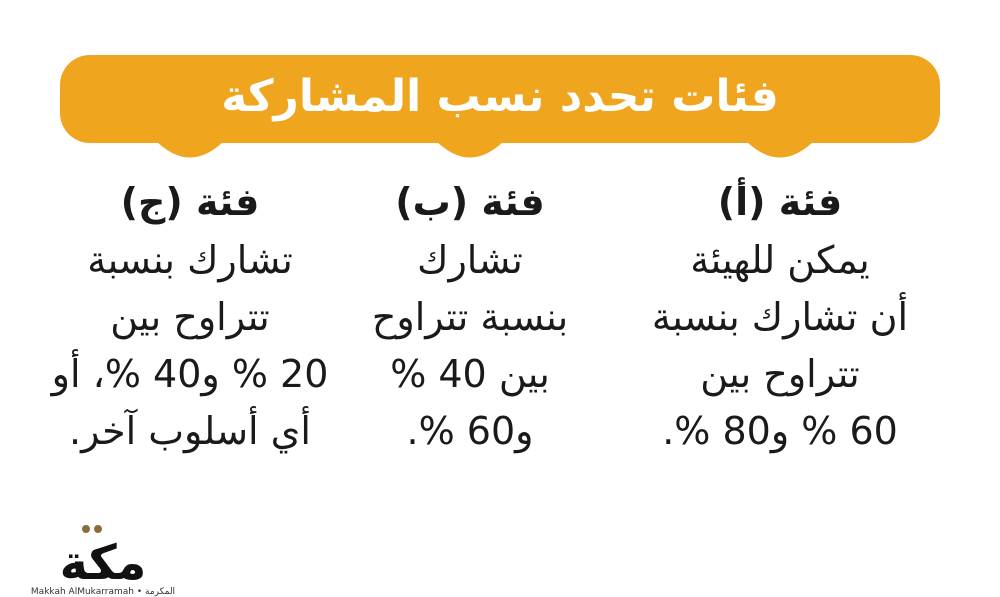  Describe the element at coordinates (780, 260) in the screenshot. I see `column-line: يمكن للهيئة` at that location.